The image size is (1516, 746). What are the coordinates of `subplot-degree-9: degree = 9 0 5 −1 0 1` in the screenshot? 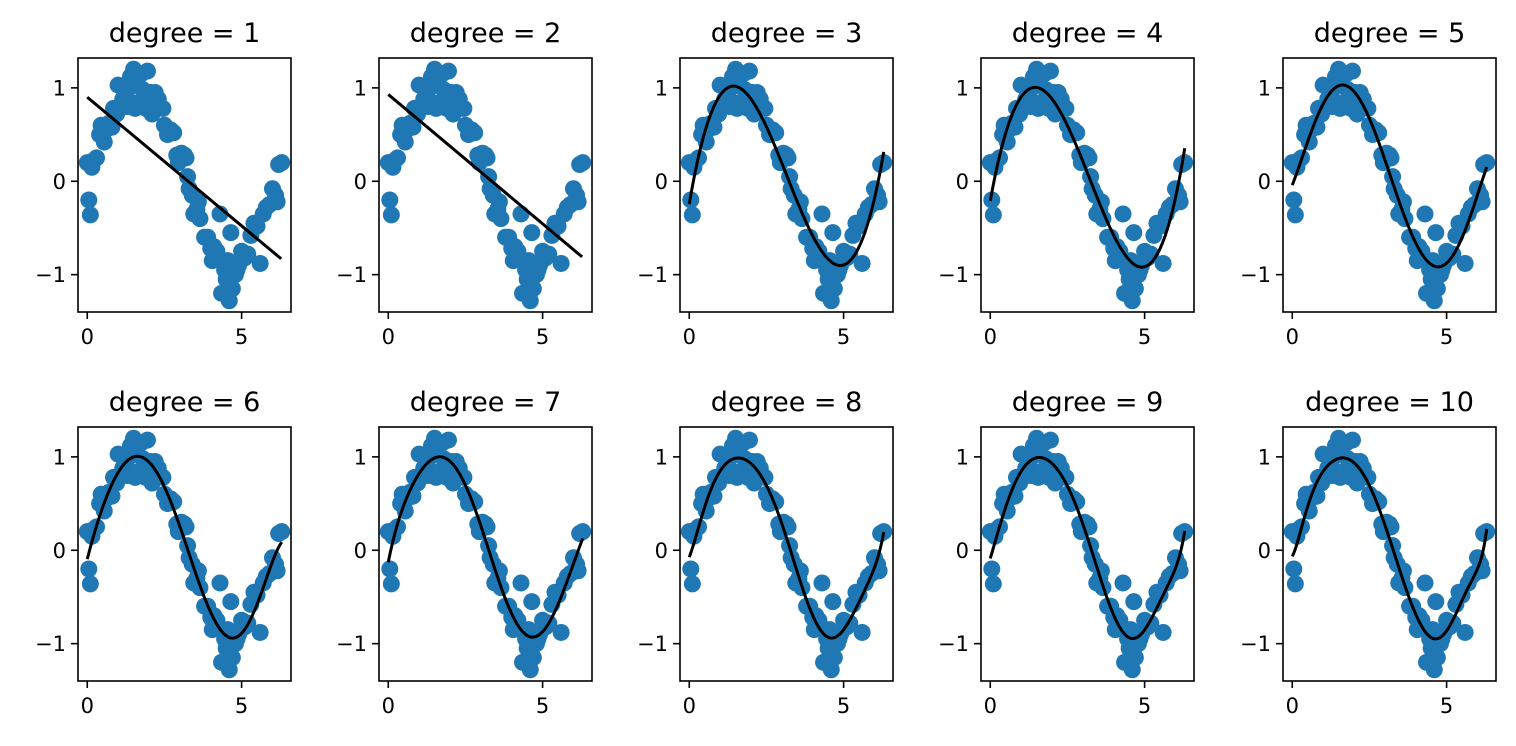 It's located at (1066, 552).